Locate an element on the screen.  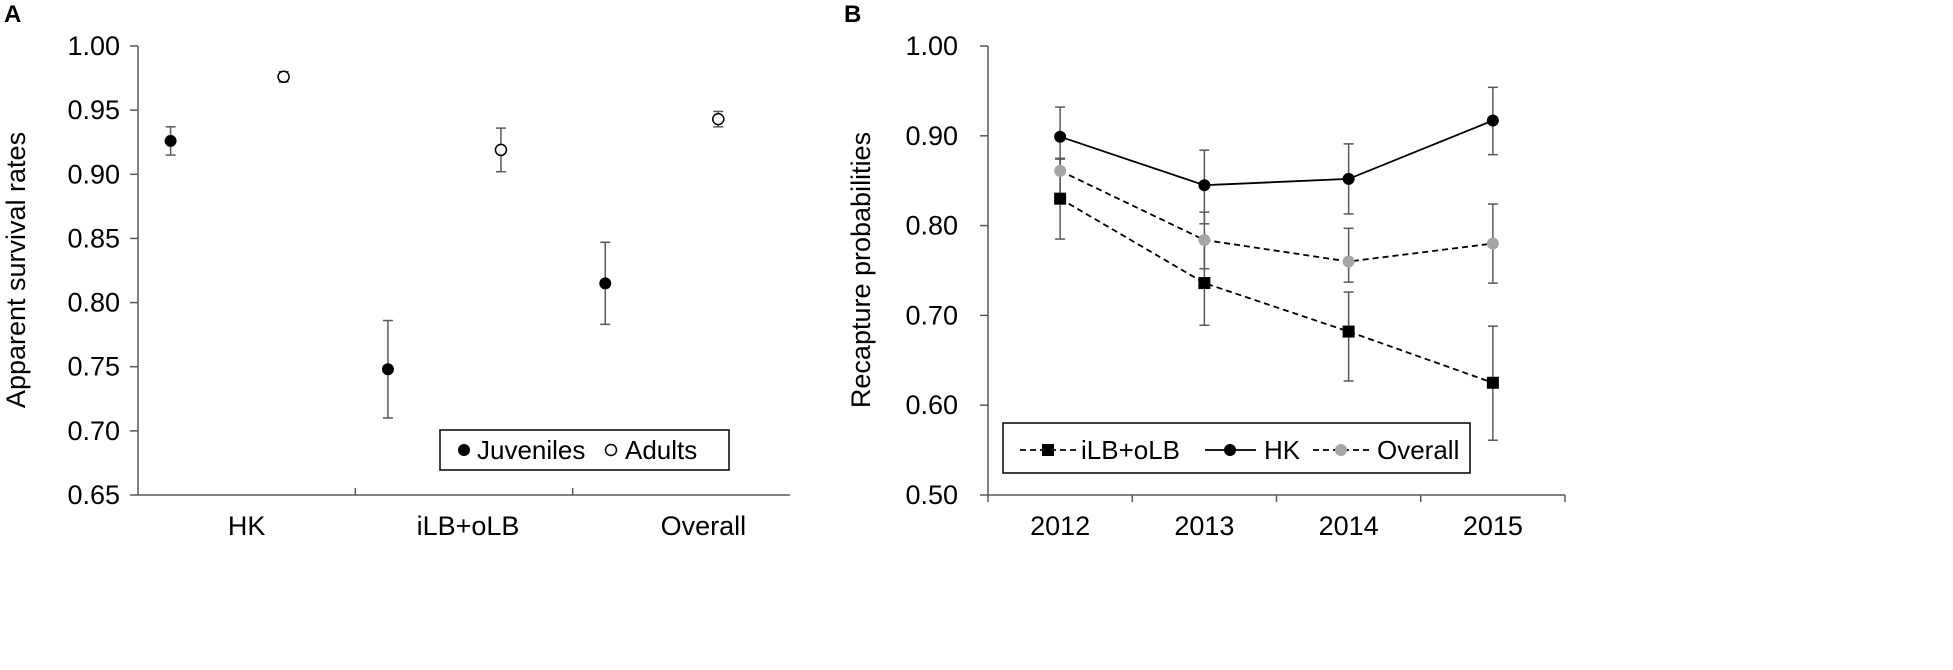
panel-a-legend: Juveniles Adults is located at coordinates (584, 450).